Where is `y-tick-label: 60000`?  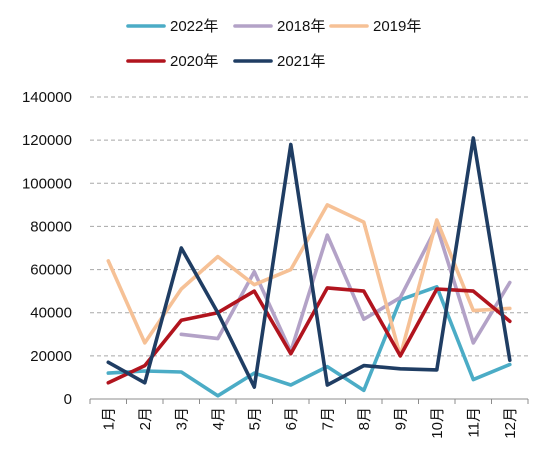
y-tick-label: 60000 is located at coordinates (51, 270).